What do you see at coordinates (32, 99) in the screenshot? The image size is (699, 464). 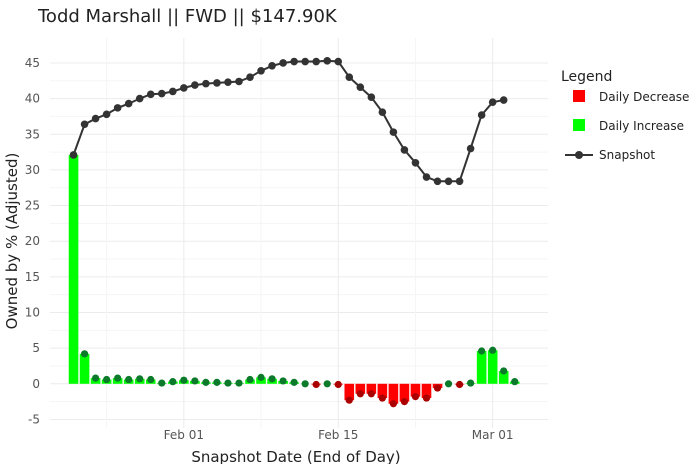 I see `y-tick-label: 40` at bounding box center [32, 99].